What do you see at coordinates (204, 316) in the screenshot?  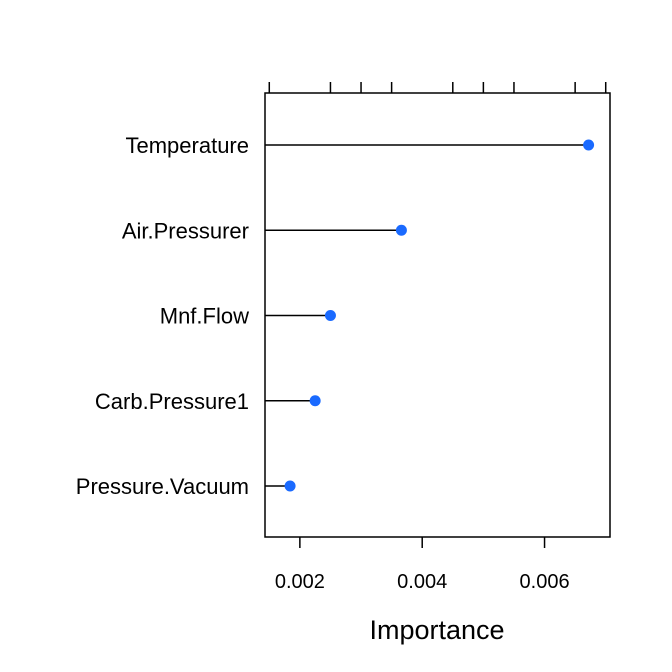 I see `category-label: Mnf.Flow` at bounding box center [204, 316].